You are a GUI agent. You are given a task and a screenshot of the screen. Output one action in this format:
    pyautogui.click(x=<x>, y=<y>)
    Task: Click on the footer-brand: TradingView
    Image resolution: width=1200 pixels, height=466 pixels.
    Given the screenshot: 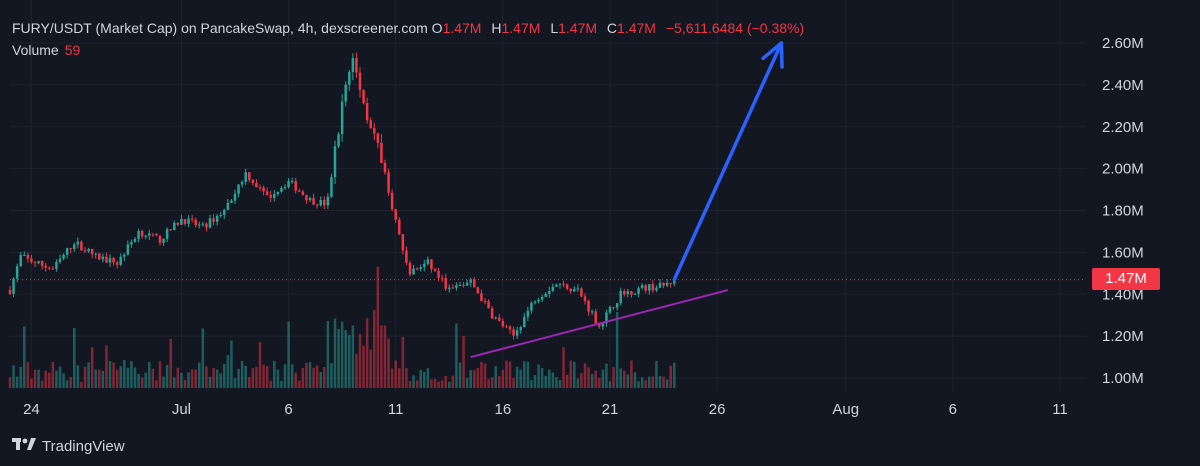 What is the action you would take?
    pyautogui.click(x=68, y=446)
    